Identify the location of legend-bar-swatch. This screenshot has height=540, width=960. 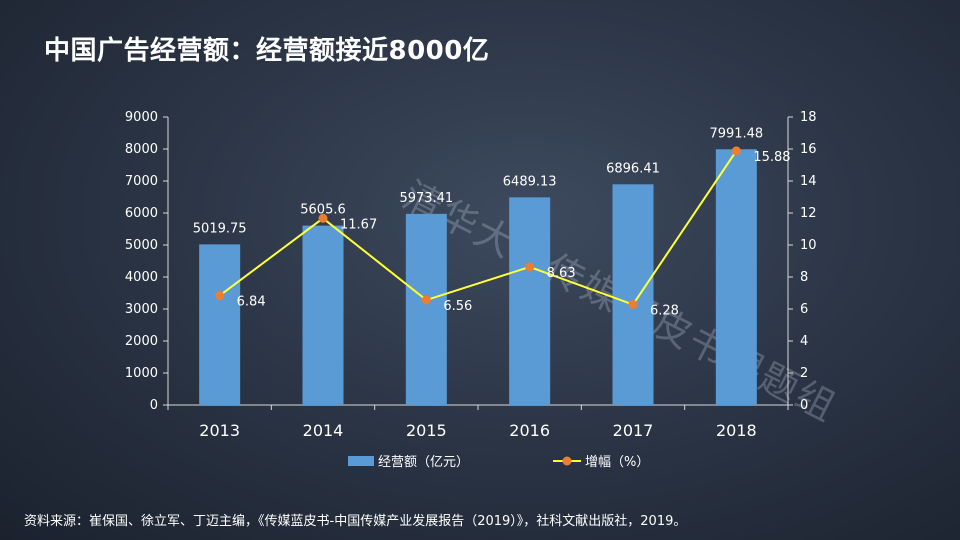
(361, 461).